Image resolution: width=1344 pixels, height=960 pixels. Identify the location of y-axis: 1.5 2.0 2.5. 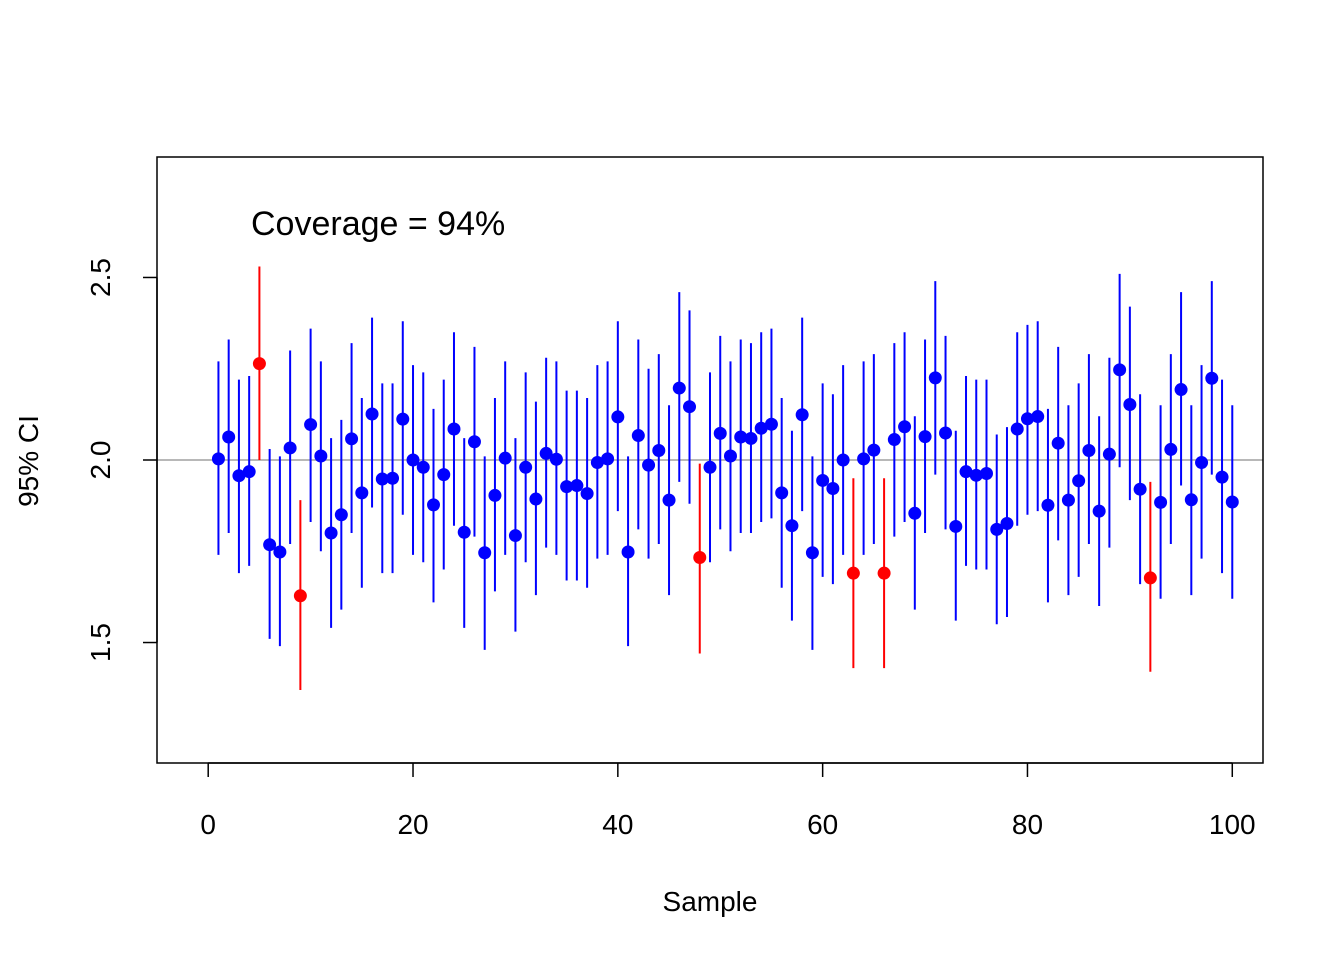
(121, 460).